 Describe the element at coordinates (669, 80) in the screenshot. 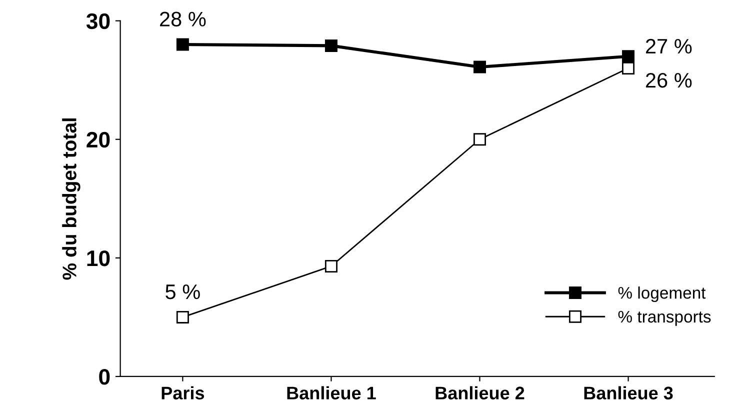

I see `data-label: 26 %` at that location.